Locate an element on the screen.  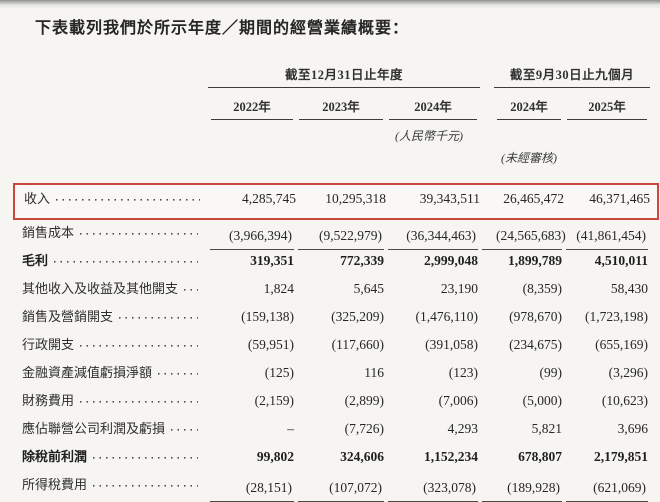
row-label: 銷售及營銷開支 is located at coordinates (115, 315).